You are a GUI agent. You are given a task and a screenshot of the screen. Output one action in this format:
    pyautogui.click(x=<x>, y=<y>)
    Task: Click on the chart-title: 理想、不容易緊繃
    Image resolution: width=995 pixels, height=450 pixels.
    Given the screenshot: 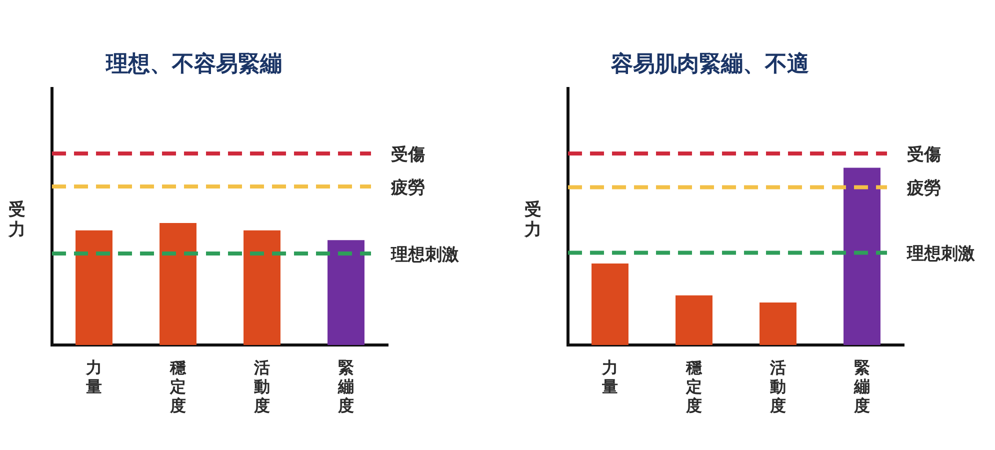 What is the action you would take?
    pyautogui.click(x=193, y=63)
    